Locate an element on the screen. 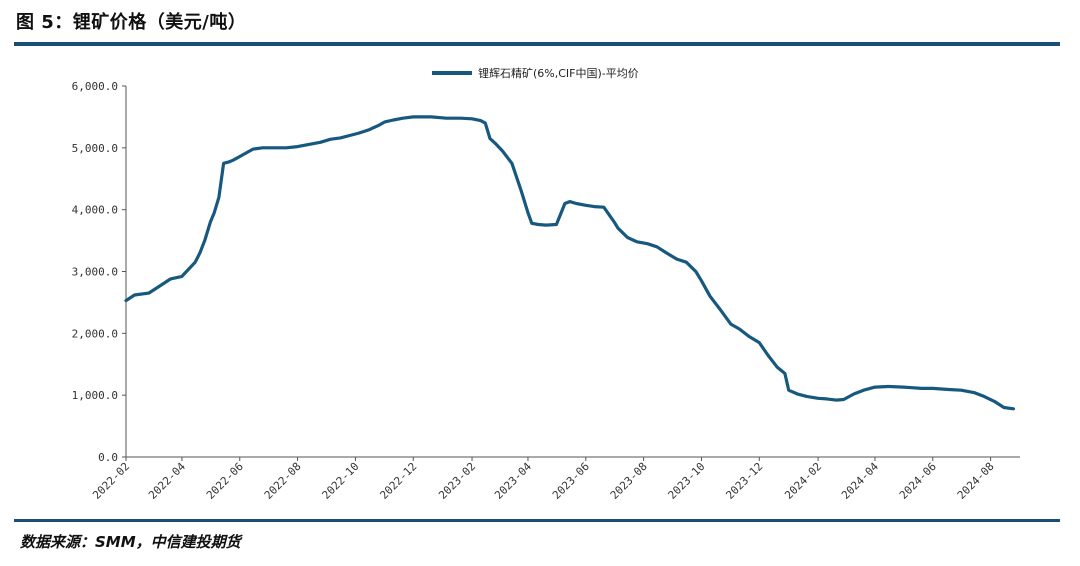 Image resolution: width=1080 pixels, height=566 pixels. y-tick-label: 6,000.0 is located at coordinates (95, 86).